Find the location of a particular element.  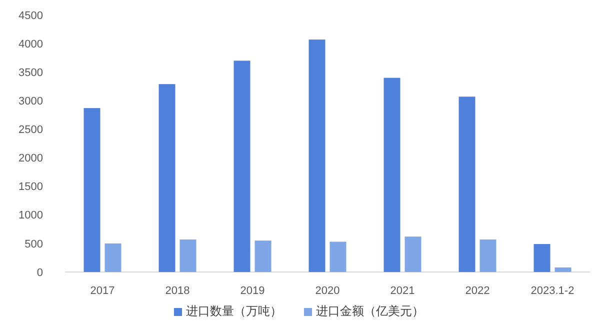

y-tick-label: 1500 is located at coordinates (30, 187).